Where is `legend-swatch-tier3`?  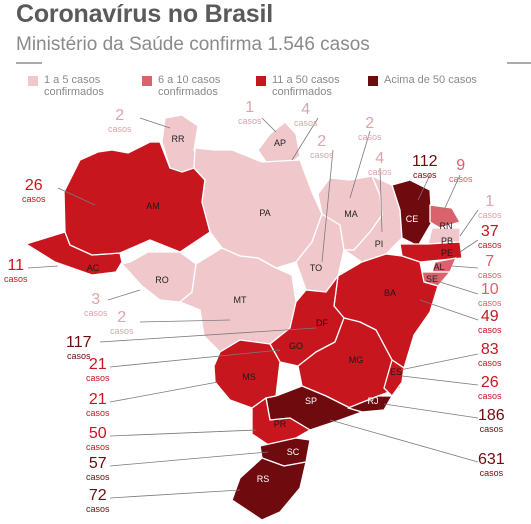
legend-swatch-tier3 is located at coordinates (261, 81).